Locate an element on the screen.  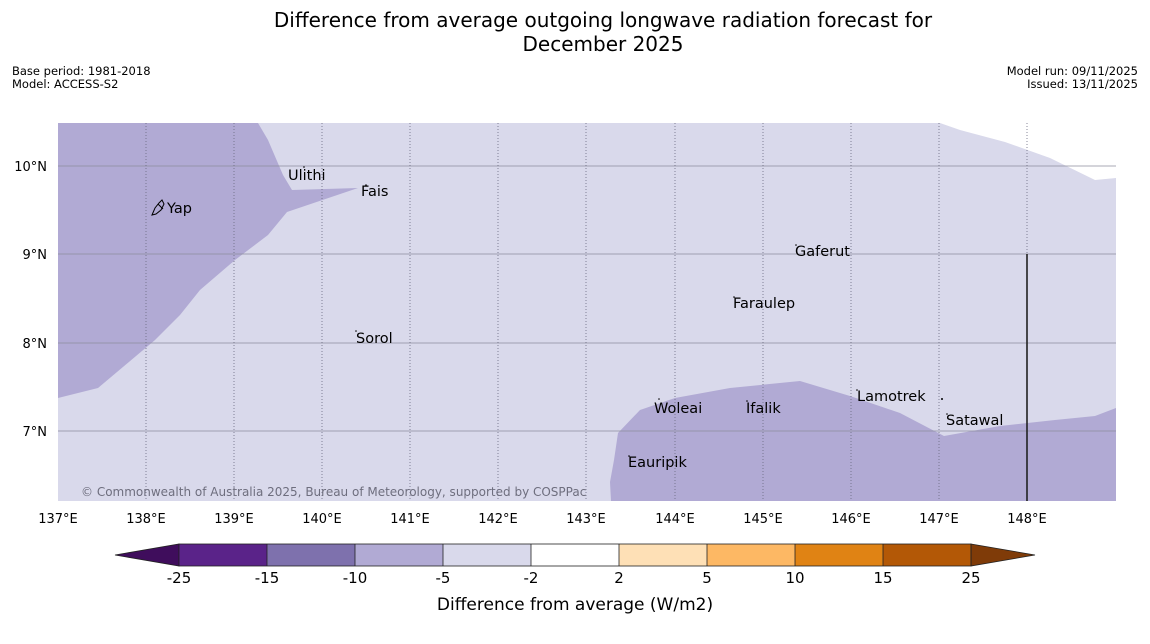
lat-label-9: 9°N is located at coordinates (35, 255).